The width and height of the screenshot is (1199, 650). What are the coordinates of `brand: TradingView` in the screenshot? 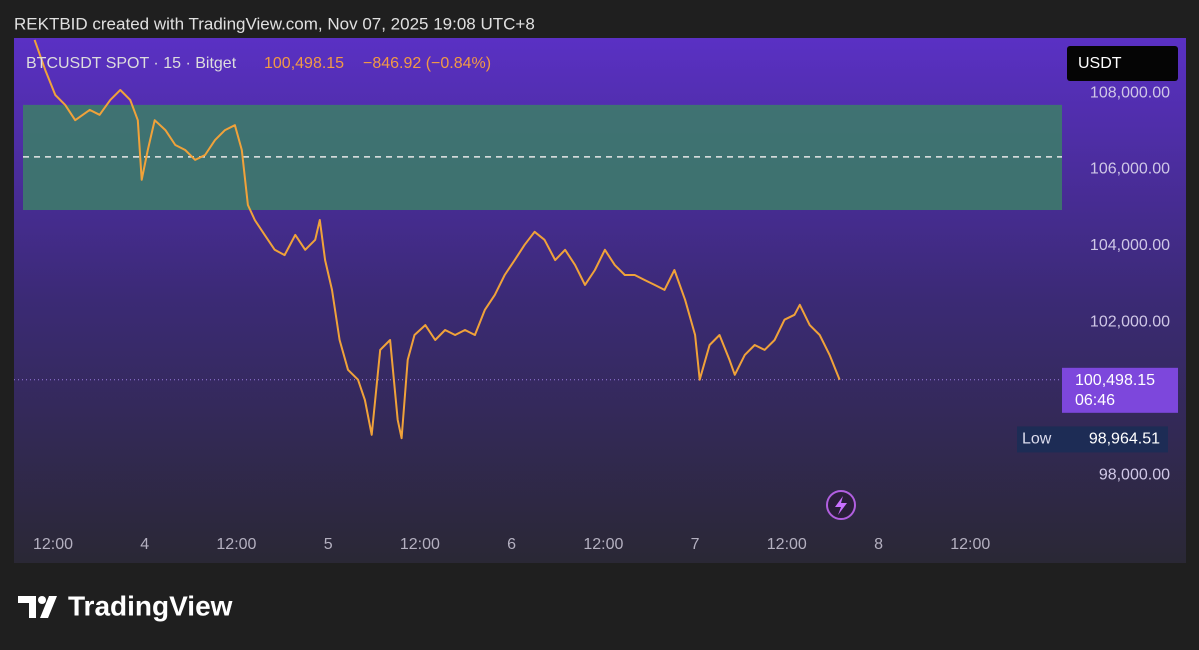 It's located at (150, 605).